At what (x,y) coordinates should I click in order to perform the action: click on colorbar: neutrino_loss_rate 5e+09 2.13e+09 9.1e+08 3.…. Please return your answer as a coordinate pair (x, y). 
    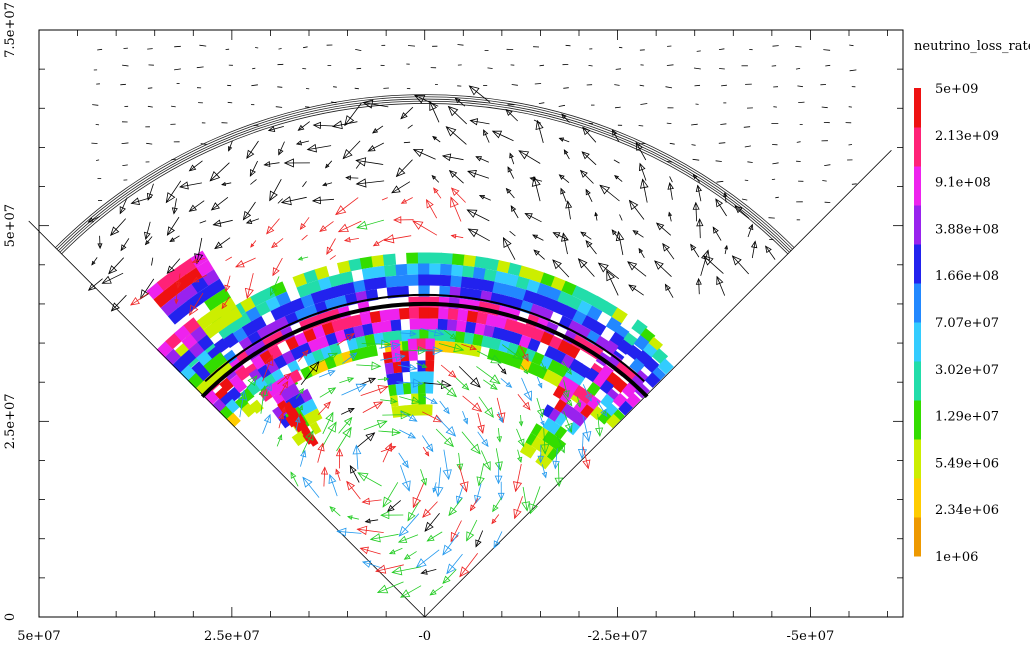
    Looking at the image, I should click on (972, 302).